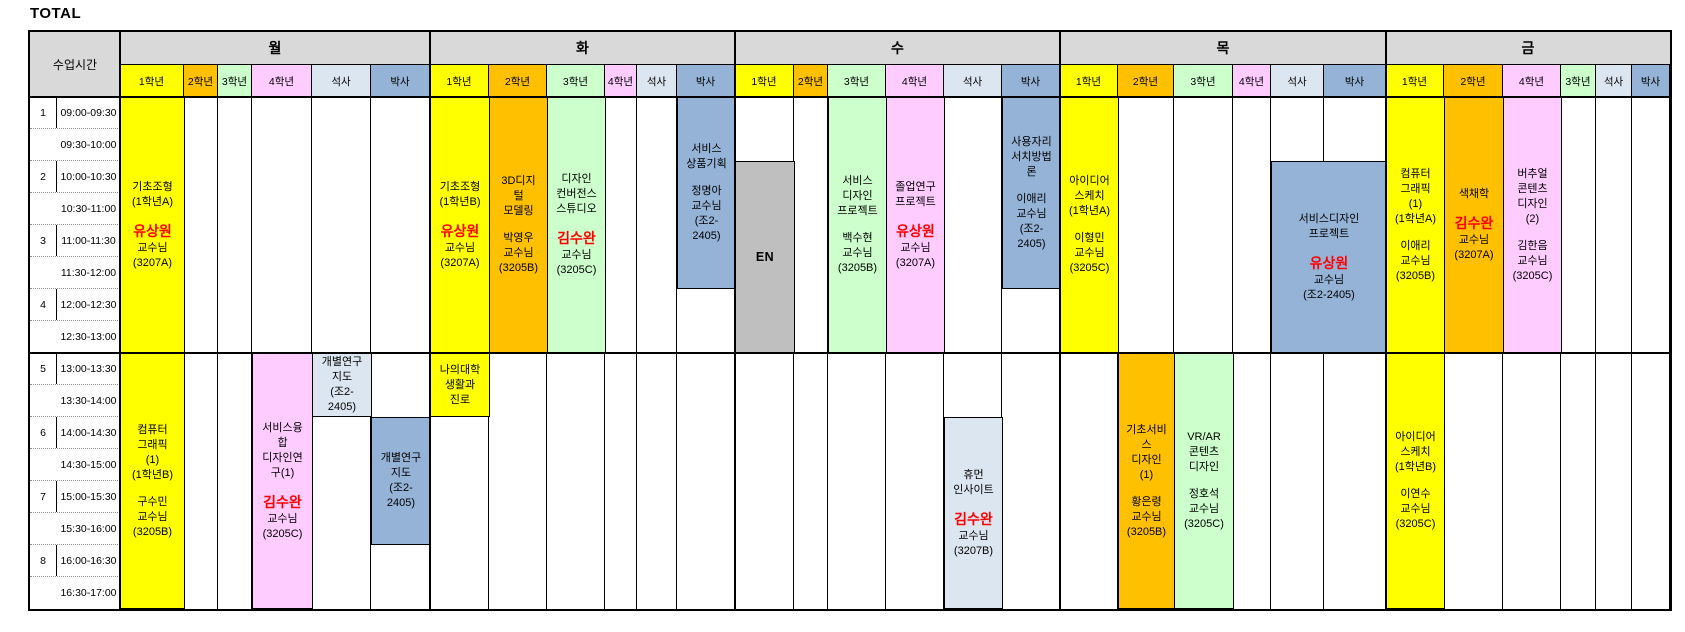 The image size is (1685, 632). I want to click on class-block: 아이디어 스케치 (1학년B) 이연수 교수님 (3205C), so click(1415, 481).